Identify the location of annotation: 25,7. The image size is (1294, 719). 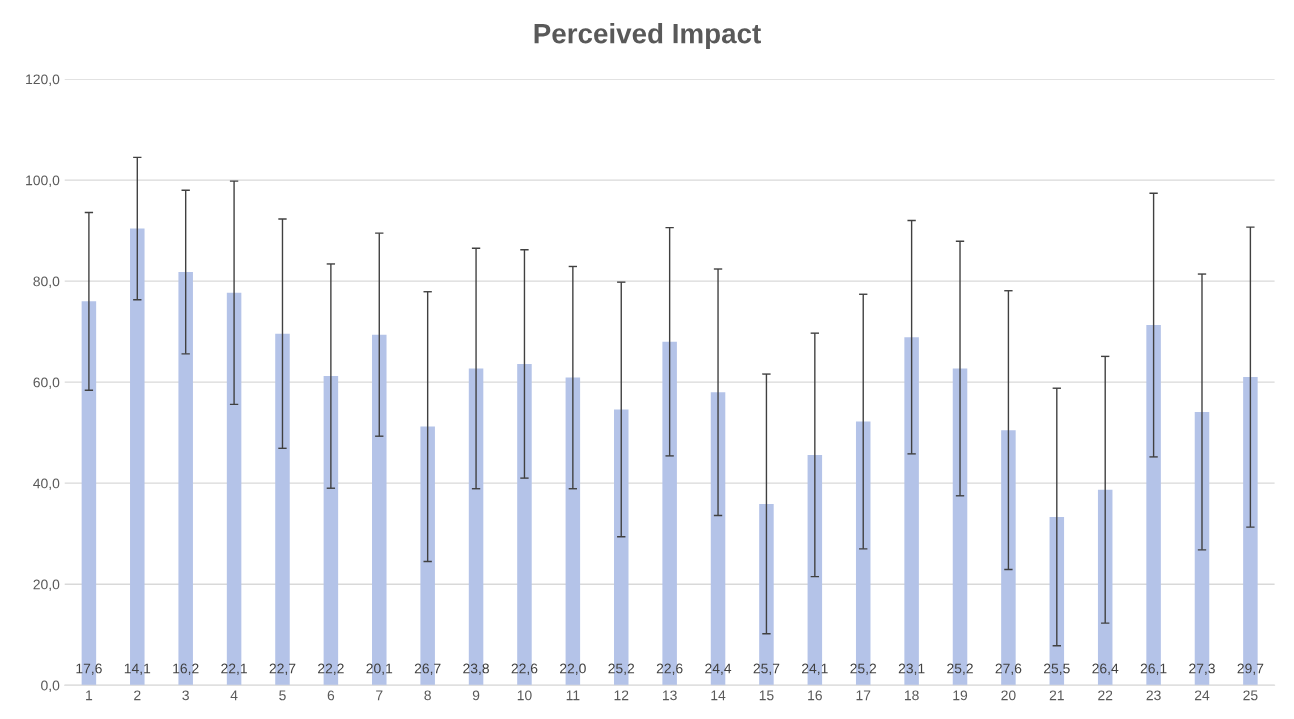
(766, 669).